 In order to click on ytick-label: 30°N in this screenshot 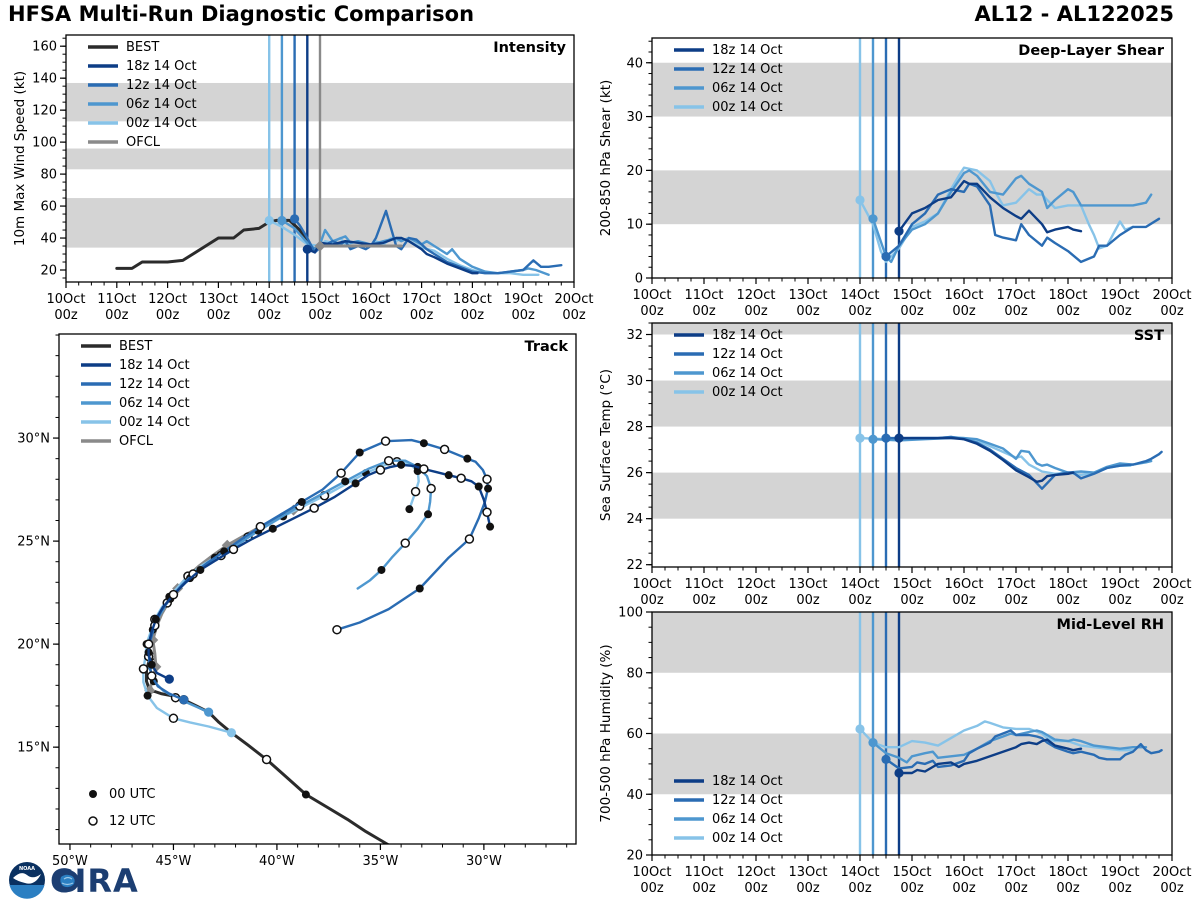, I will do `click(33, 439)`.